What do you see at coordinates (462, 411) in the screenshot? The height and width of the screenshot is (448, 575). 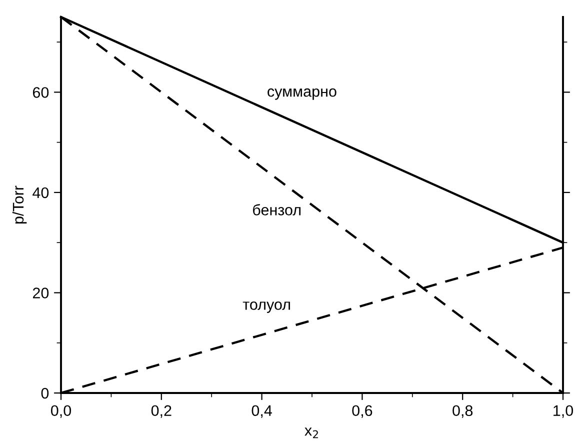 I see `x-tick-label: 0,8` at bounding box center [462, 411].